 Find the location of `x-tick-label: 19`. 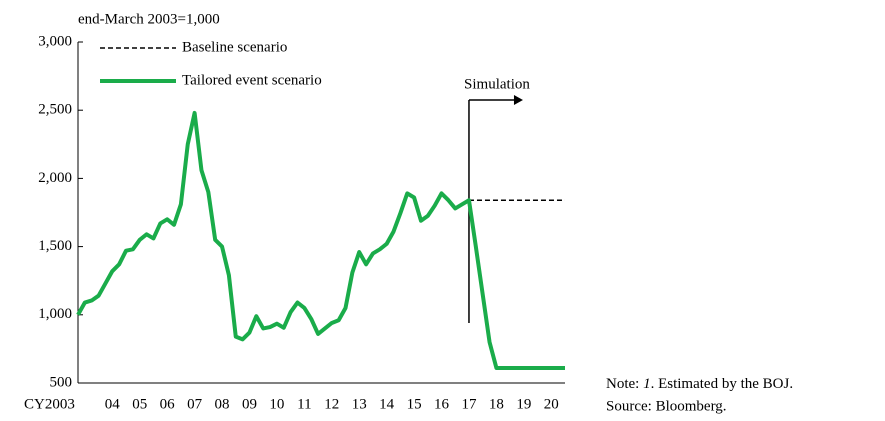

x-tick-label: 19 is located at coordinates (523, 404).